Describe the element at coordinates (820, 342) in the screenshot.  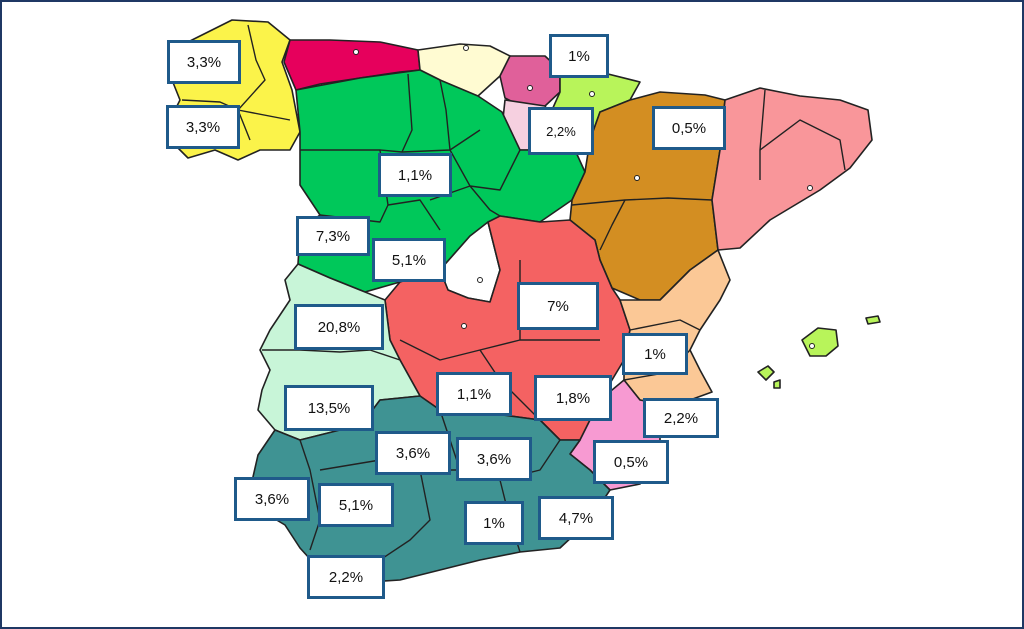
I see `region-baleares-mallorca` at that location.